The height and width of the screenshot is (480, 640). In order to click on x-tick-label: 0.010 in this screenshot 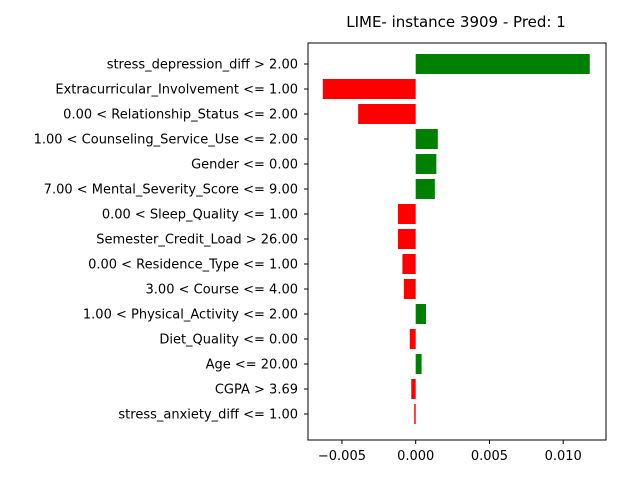, I will do `click(563, 456)`.